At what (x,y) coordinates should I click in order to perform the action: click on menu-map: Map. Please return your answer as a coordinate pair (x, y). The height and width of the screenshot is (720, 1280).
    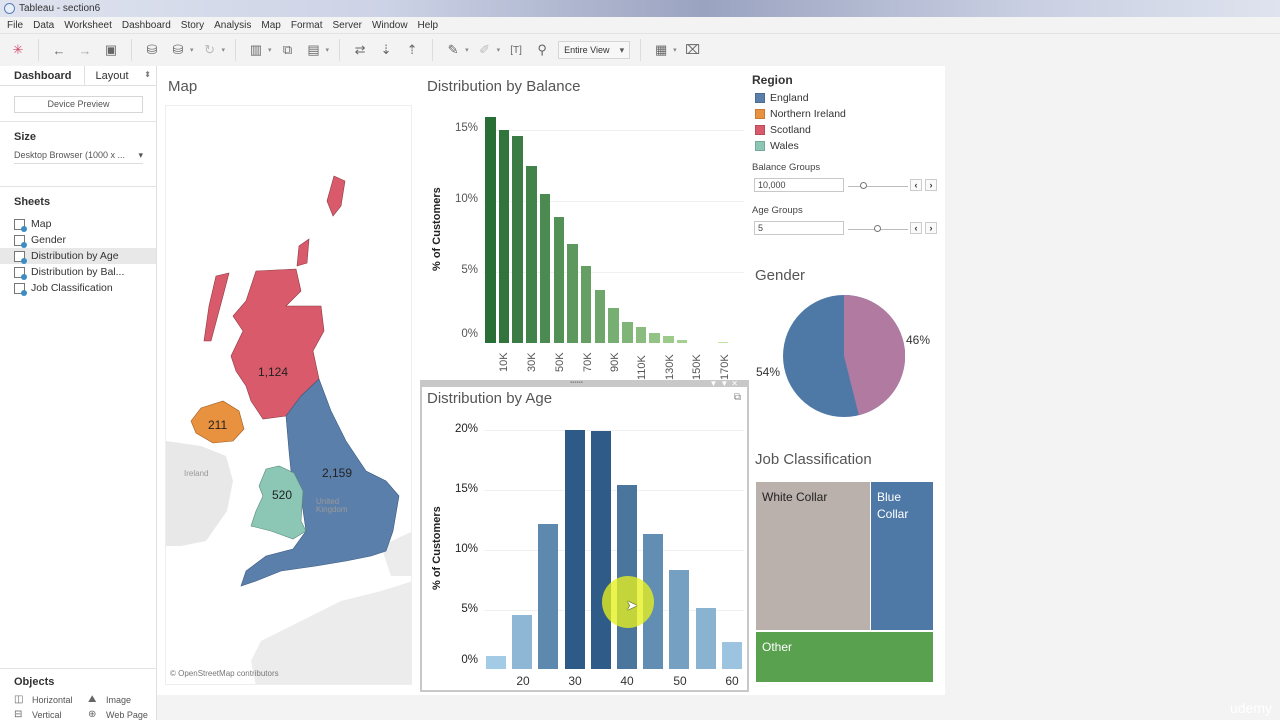
    Looking at the image, I should click on (271, 25).